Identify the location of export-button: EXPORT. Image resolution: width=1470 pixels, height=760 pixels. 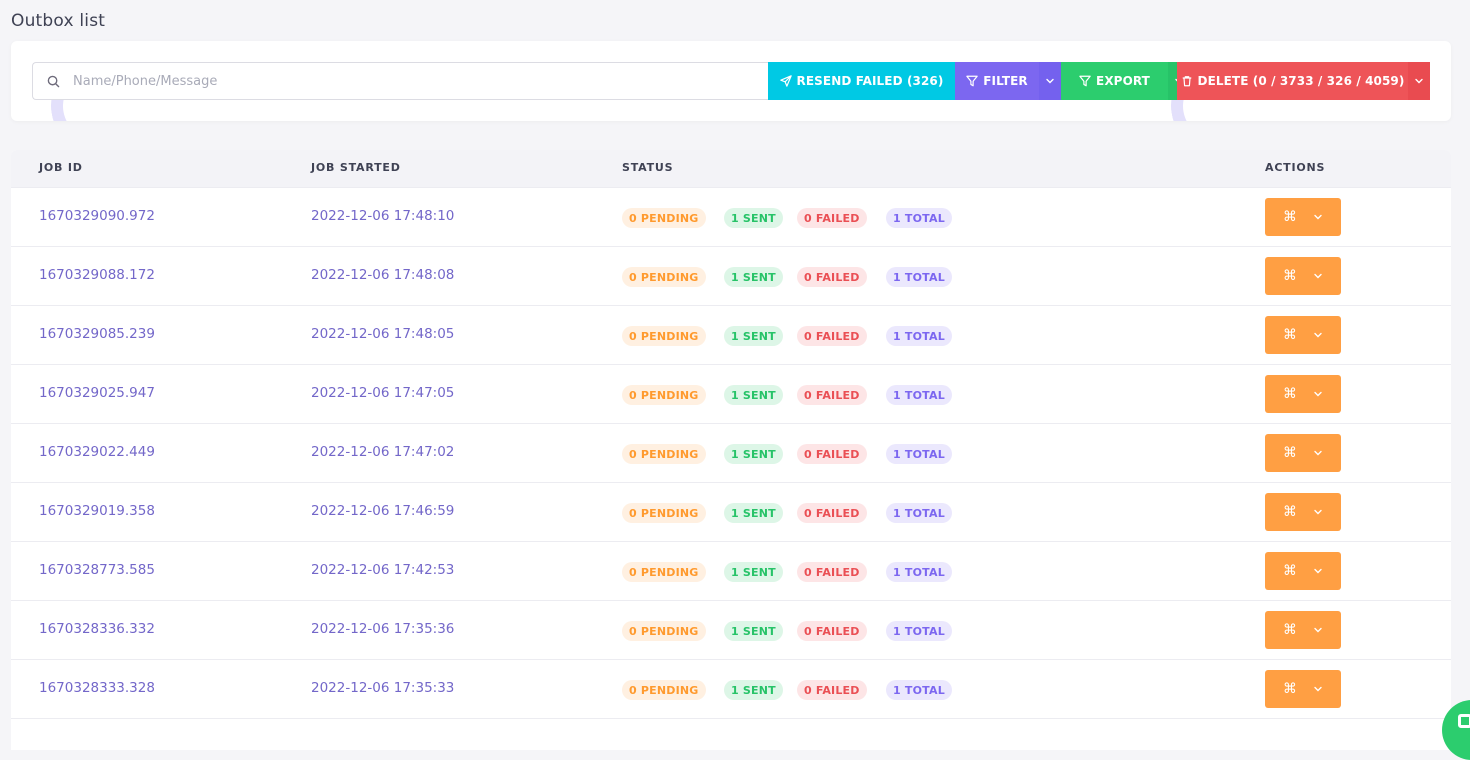
(1114, 81).